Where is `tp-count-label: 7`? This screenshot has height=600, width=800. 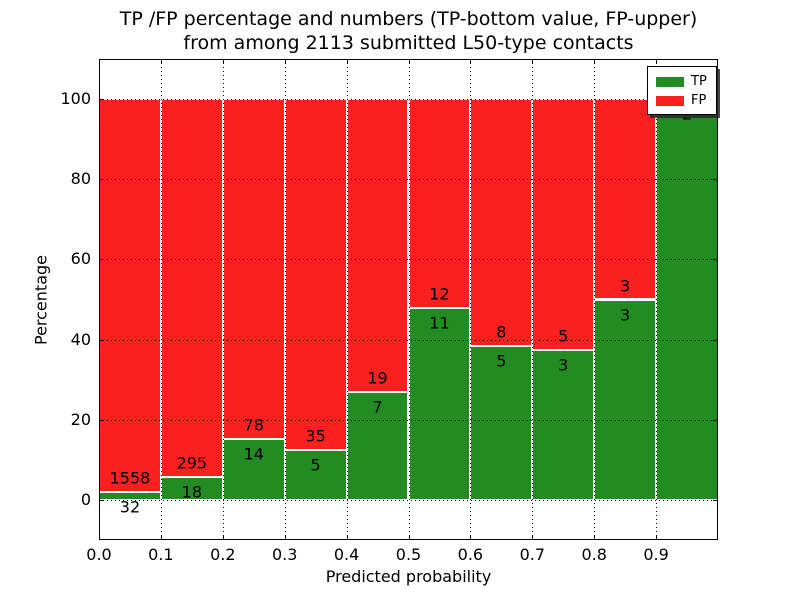
tp-count-label: 7 is located at coordinates (377, 407).